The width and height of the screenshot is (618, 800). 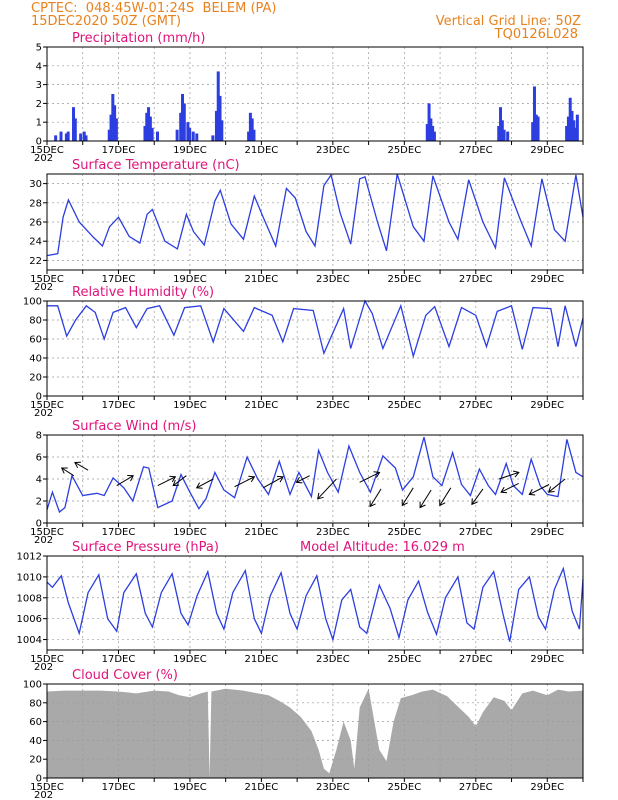 I want to click on y-tick-label: 80, so click(x=35, y=703).